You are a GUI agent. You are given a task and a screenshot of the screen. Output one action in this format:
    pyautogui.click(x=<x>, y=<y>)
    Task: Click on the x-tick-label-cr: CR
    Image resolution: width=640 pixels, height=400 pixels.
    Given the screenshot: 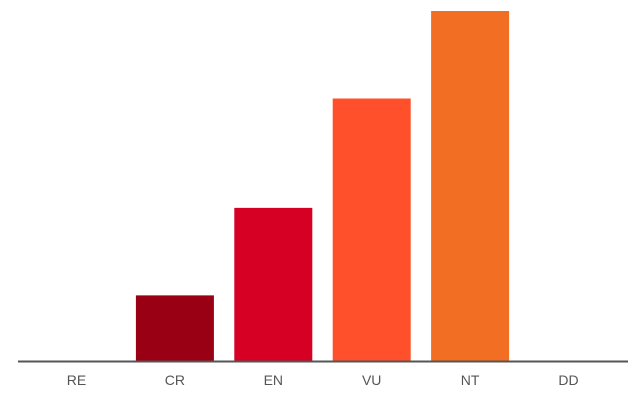 What is the action you would take?
    pyautogui.click(x=175, y=380)
    